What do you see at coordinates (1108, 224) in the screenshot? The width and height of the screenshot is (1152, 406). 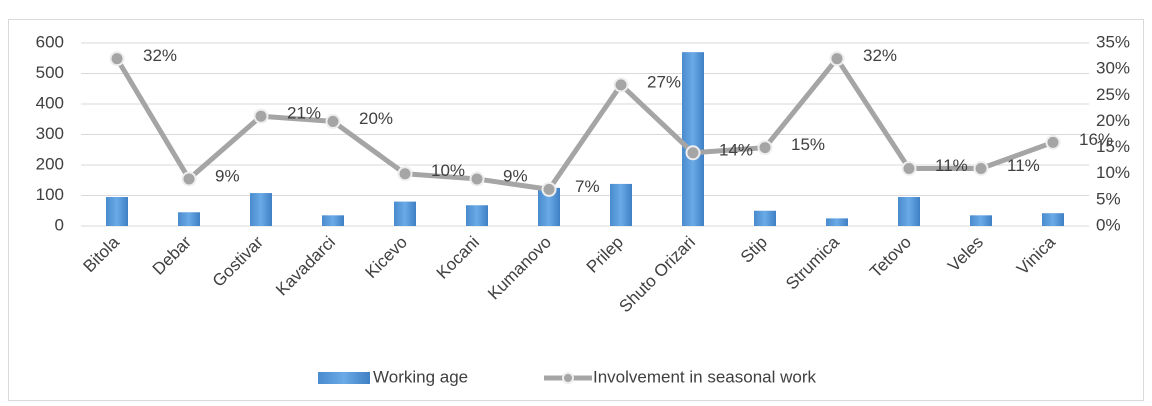 I see `y2-tick-label: 0%` at bounding box center [1108, 224].